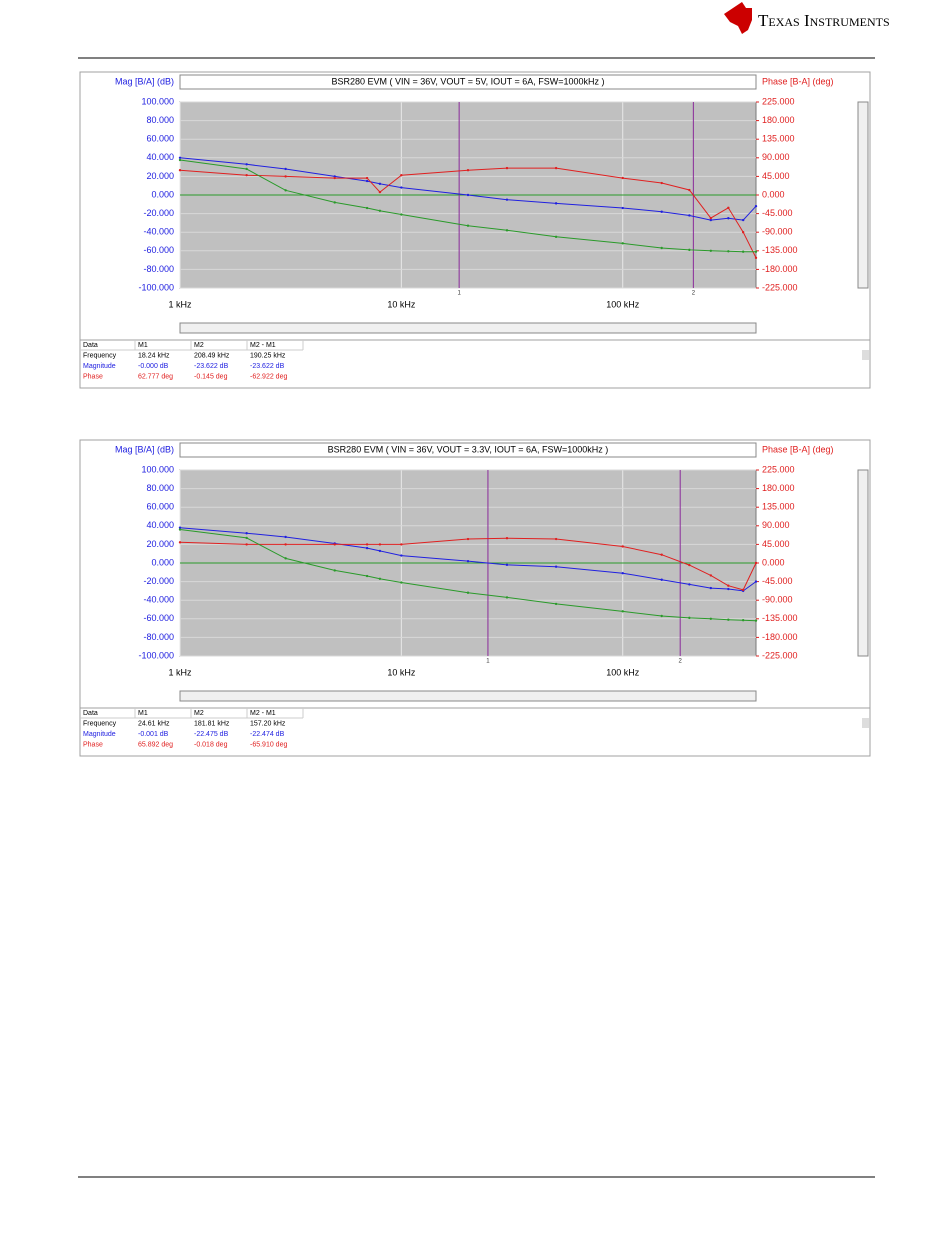 The image size is (950, 1237). Describe the element at coordinates (459, 294) in the screenshot. I see `marker-label: 1` at that location.